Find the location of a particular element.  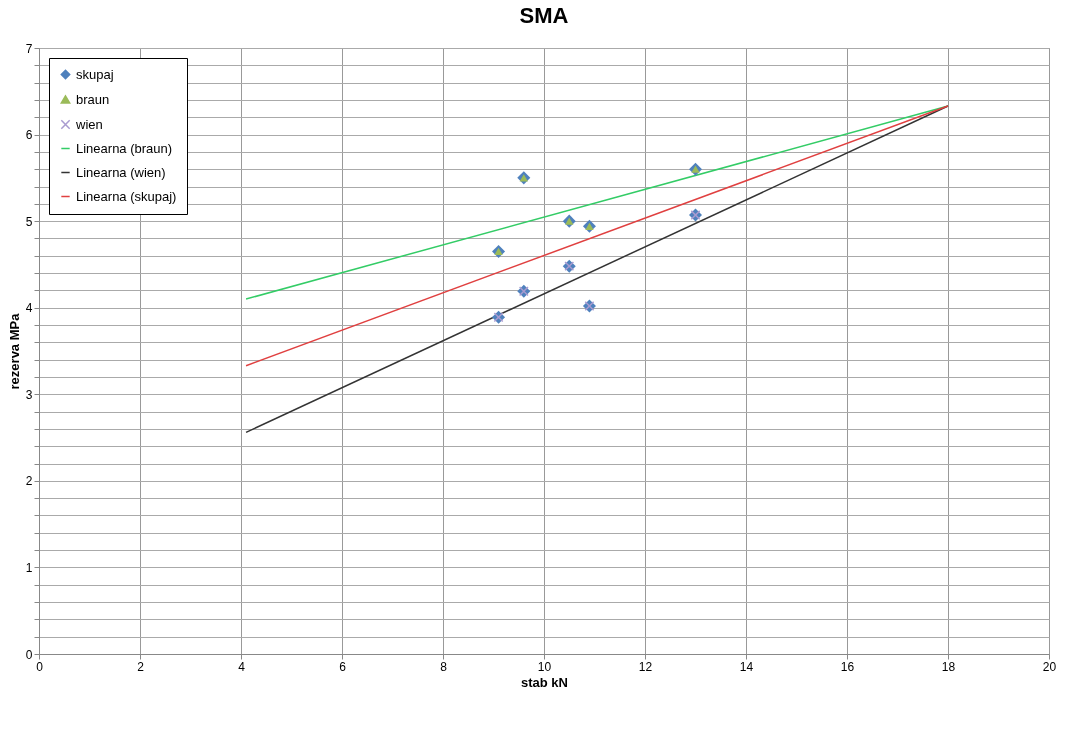

x-tick-label: 10 is located at coordinates (544, 666).